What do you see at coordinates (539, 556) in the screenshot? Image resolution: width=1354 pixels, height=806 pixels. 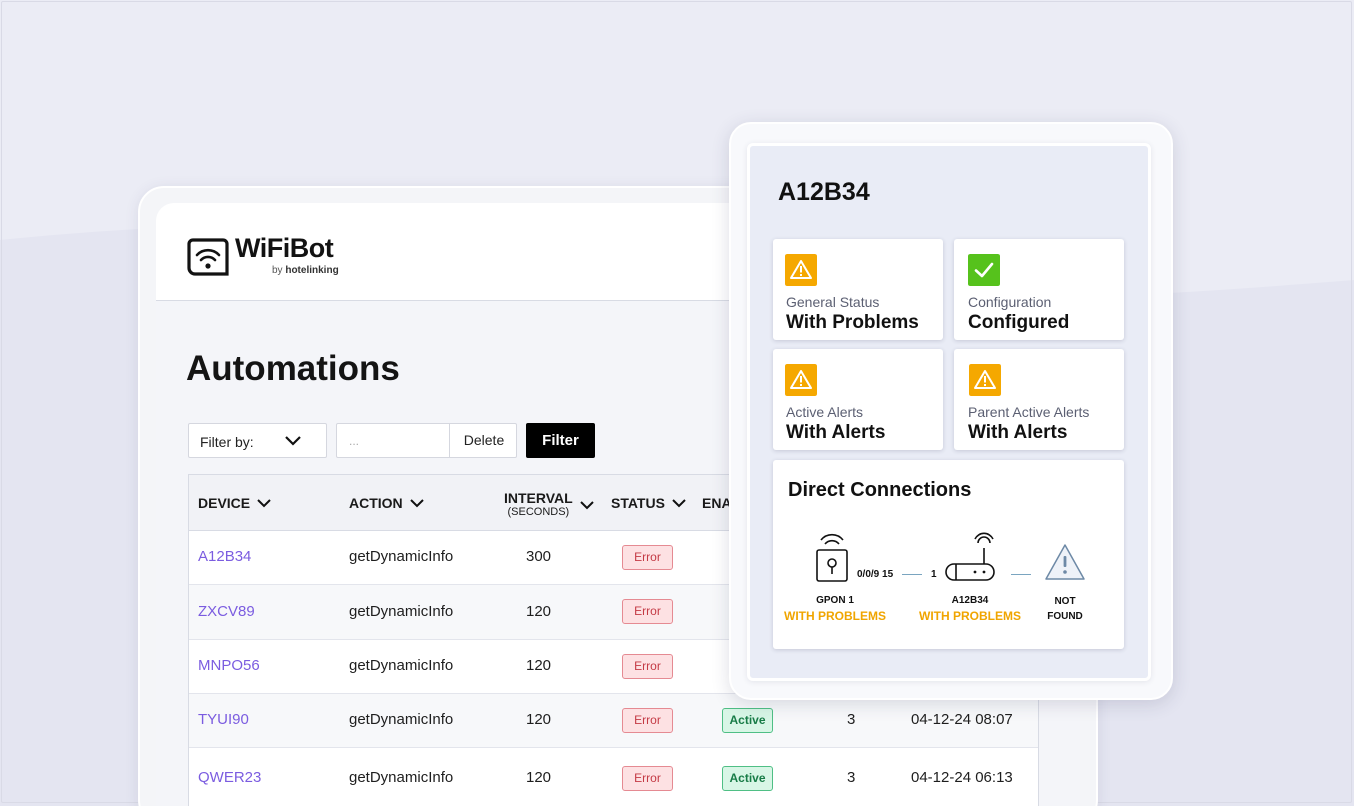 I see `interval-cell: 300` at bounding box center [539, 556].